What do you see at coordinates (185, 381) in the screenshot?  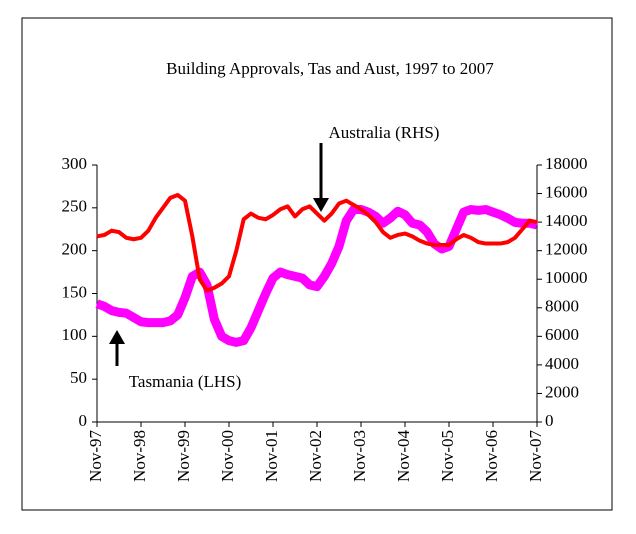 I see `annotation: Tasmania (LHS)` at bounding box center [185, 381].